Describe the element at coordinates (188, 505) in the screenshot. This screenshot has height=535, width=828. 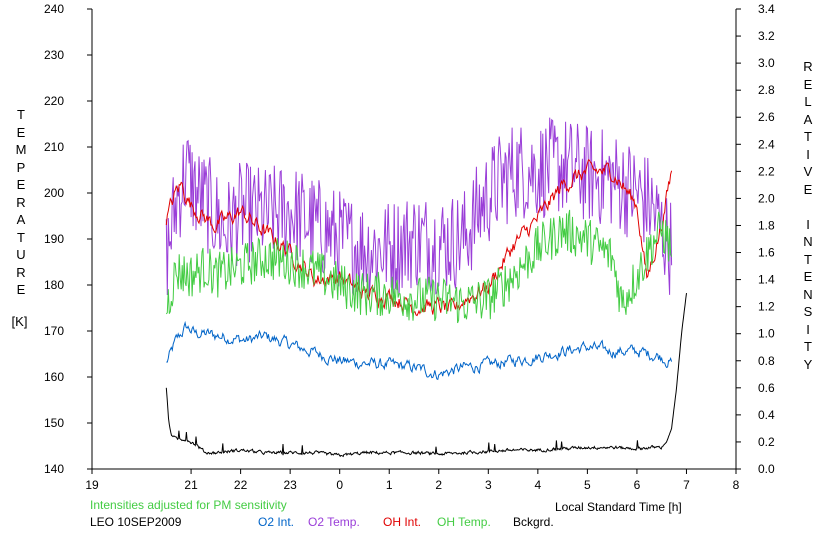
I see `note-text: Intensities adjusted for PM sensitivity` at that location.